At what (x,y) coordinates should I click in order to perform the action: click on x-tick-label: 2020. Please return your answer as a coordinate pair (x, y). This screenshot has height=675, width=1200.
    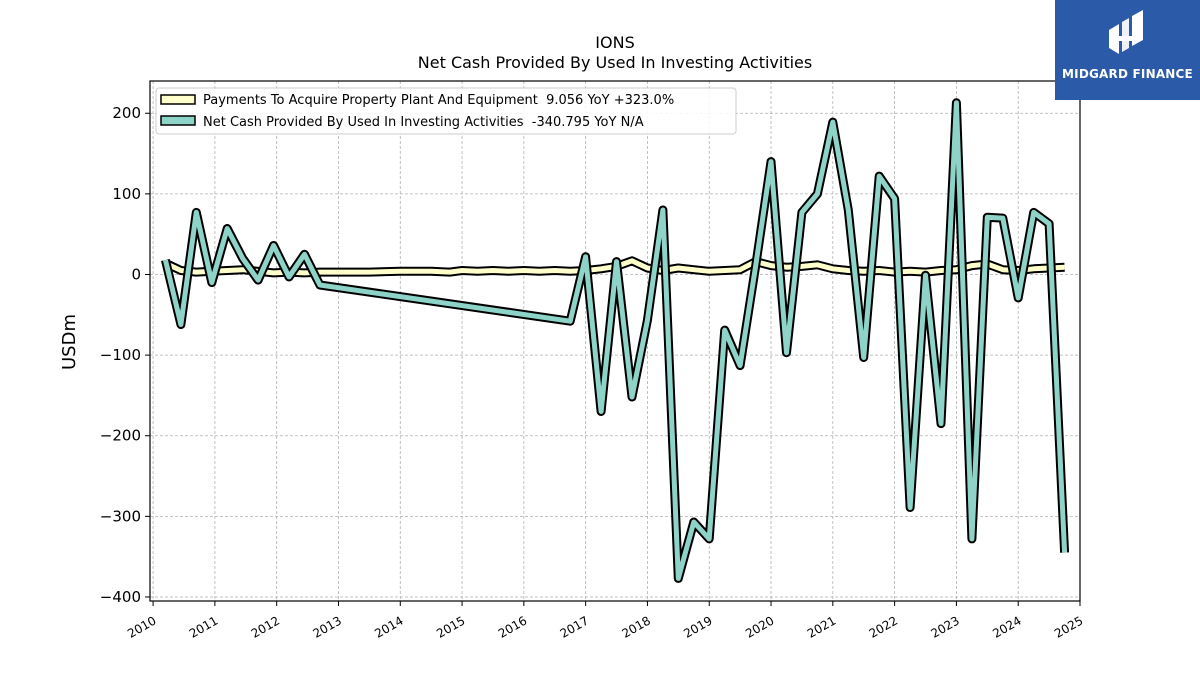
    Looking at the image, I should click on (759, 626).